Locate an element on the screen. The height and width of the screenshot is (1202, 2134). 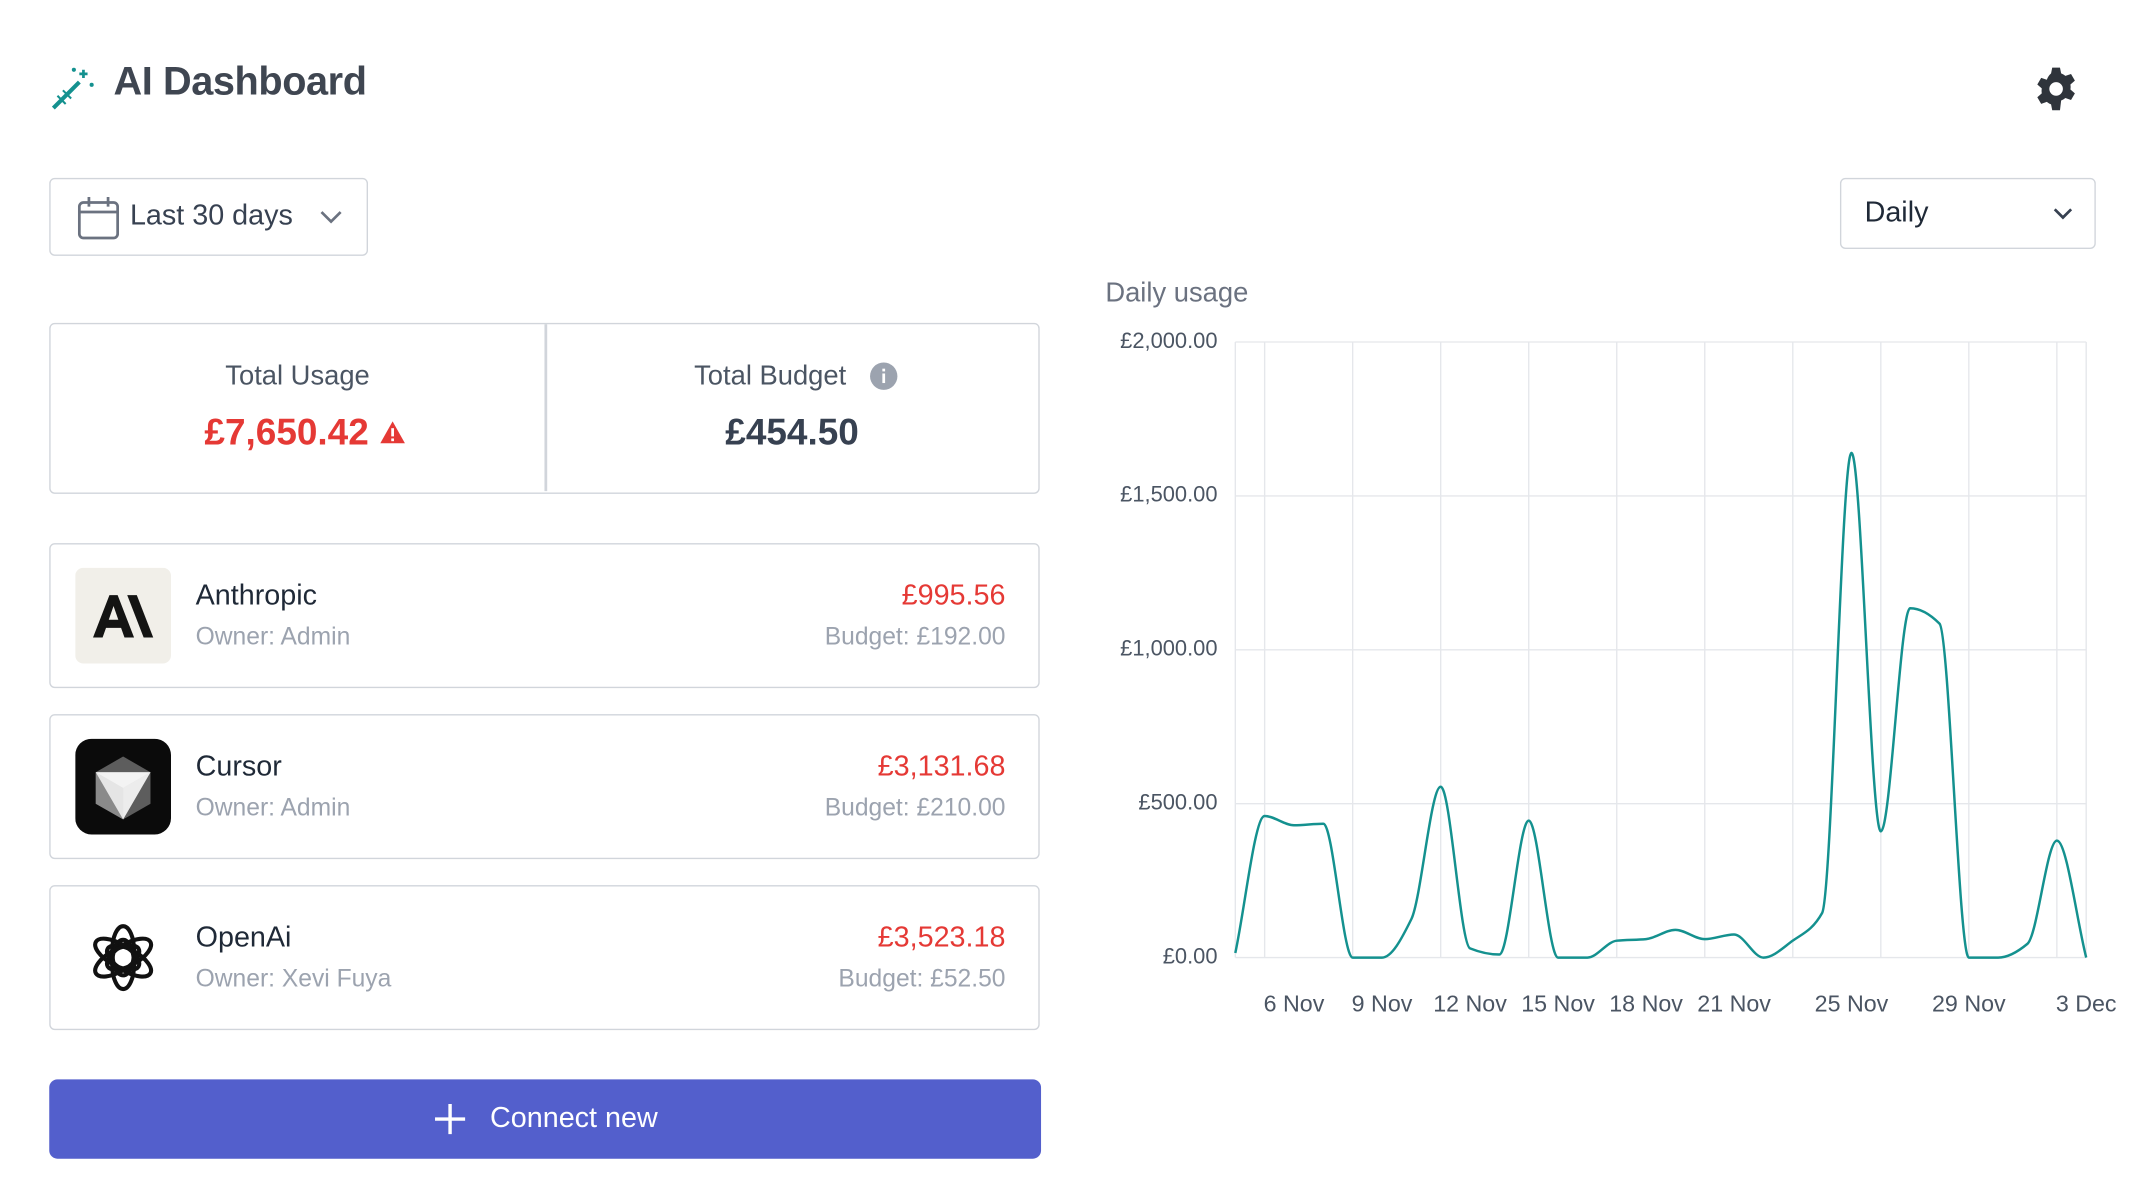
provider-usage: £3,523.18 is located at coordinates (941, 938).